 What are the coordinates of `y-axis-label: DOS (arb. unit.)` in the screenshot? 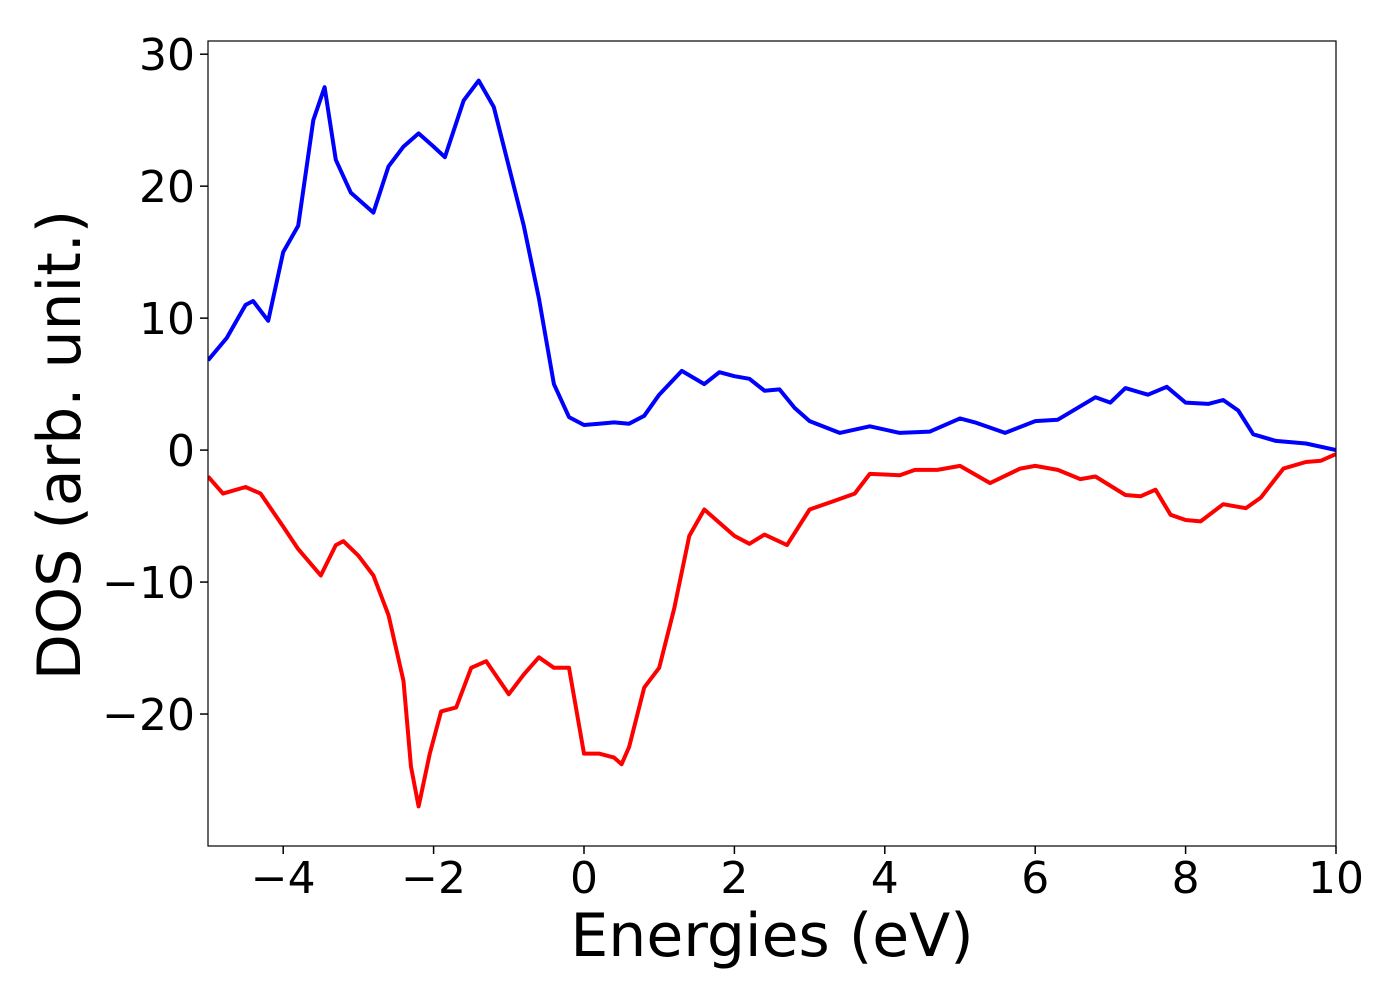 It's located at (60, 445).